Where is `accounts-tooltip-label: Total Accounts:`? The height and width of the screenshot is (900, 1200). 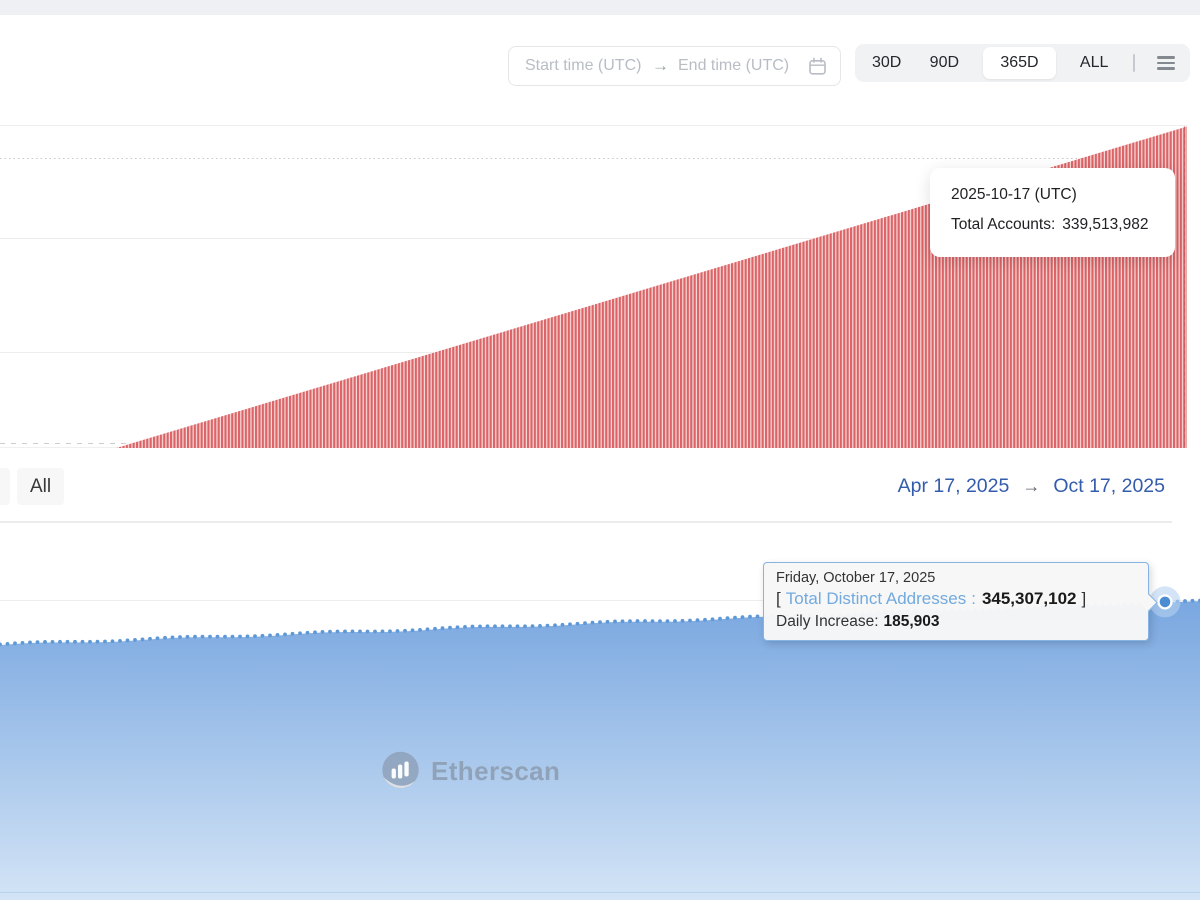
accounts-tooltip-label: Total Accounts: is located at coordinates (1003, 224).